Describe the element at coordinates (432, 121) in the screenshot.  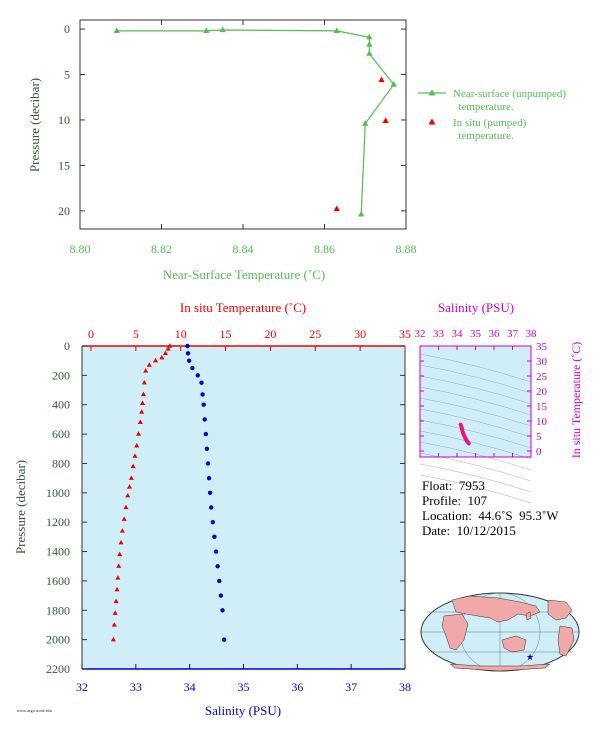
I see `legend-in-situ-marker` at that location.